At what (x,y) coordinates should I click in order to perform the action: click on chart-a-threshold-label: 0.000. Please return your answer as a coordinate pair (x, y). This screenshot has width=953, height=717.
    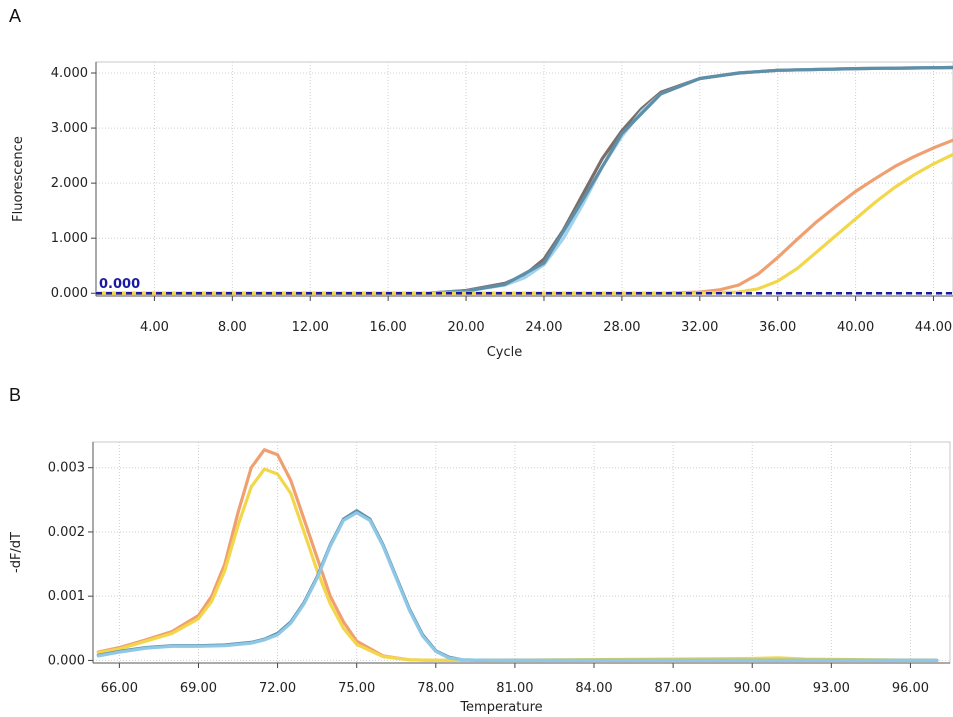
    Looking at the image, I should click on (119, 284).